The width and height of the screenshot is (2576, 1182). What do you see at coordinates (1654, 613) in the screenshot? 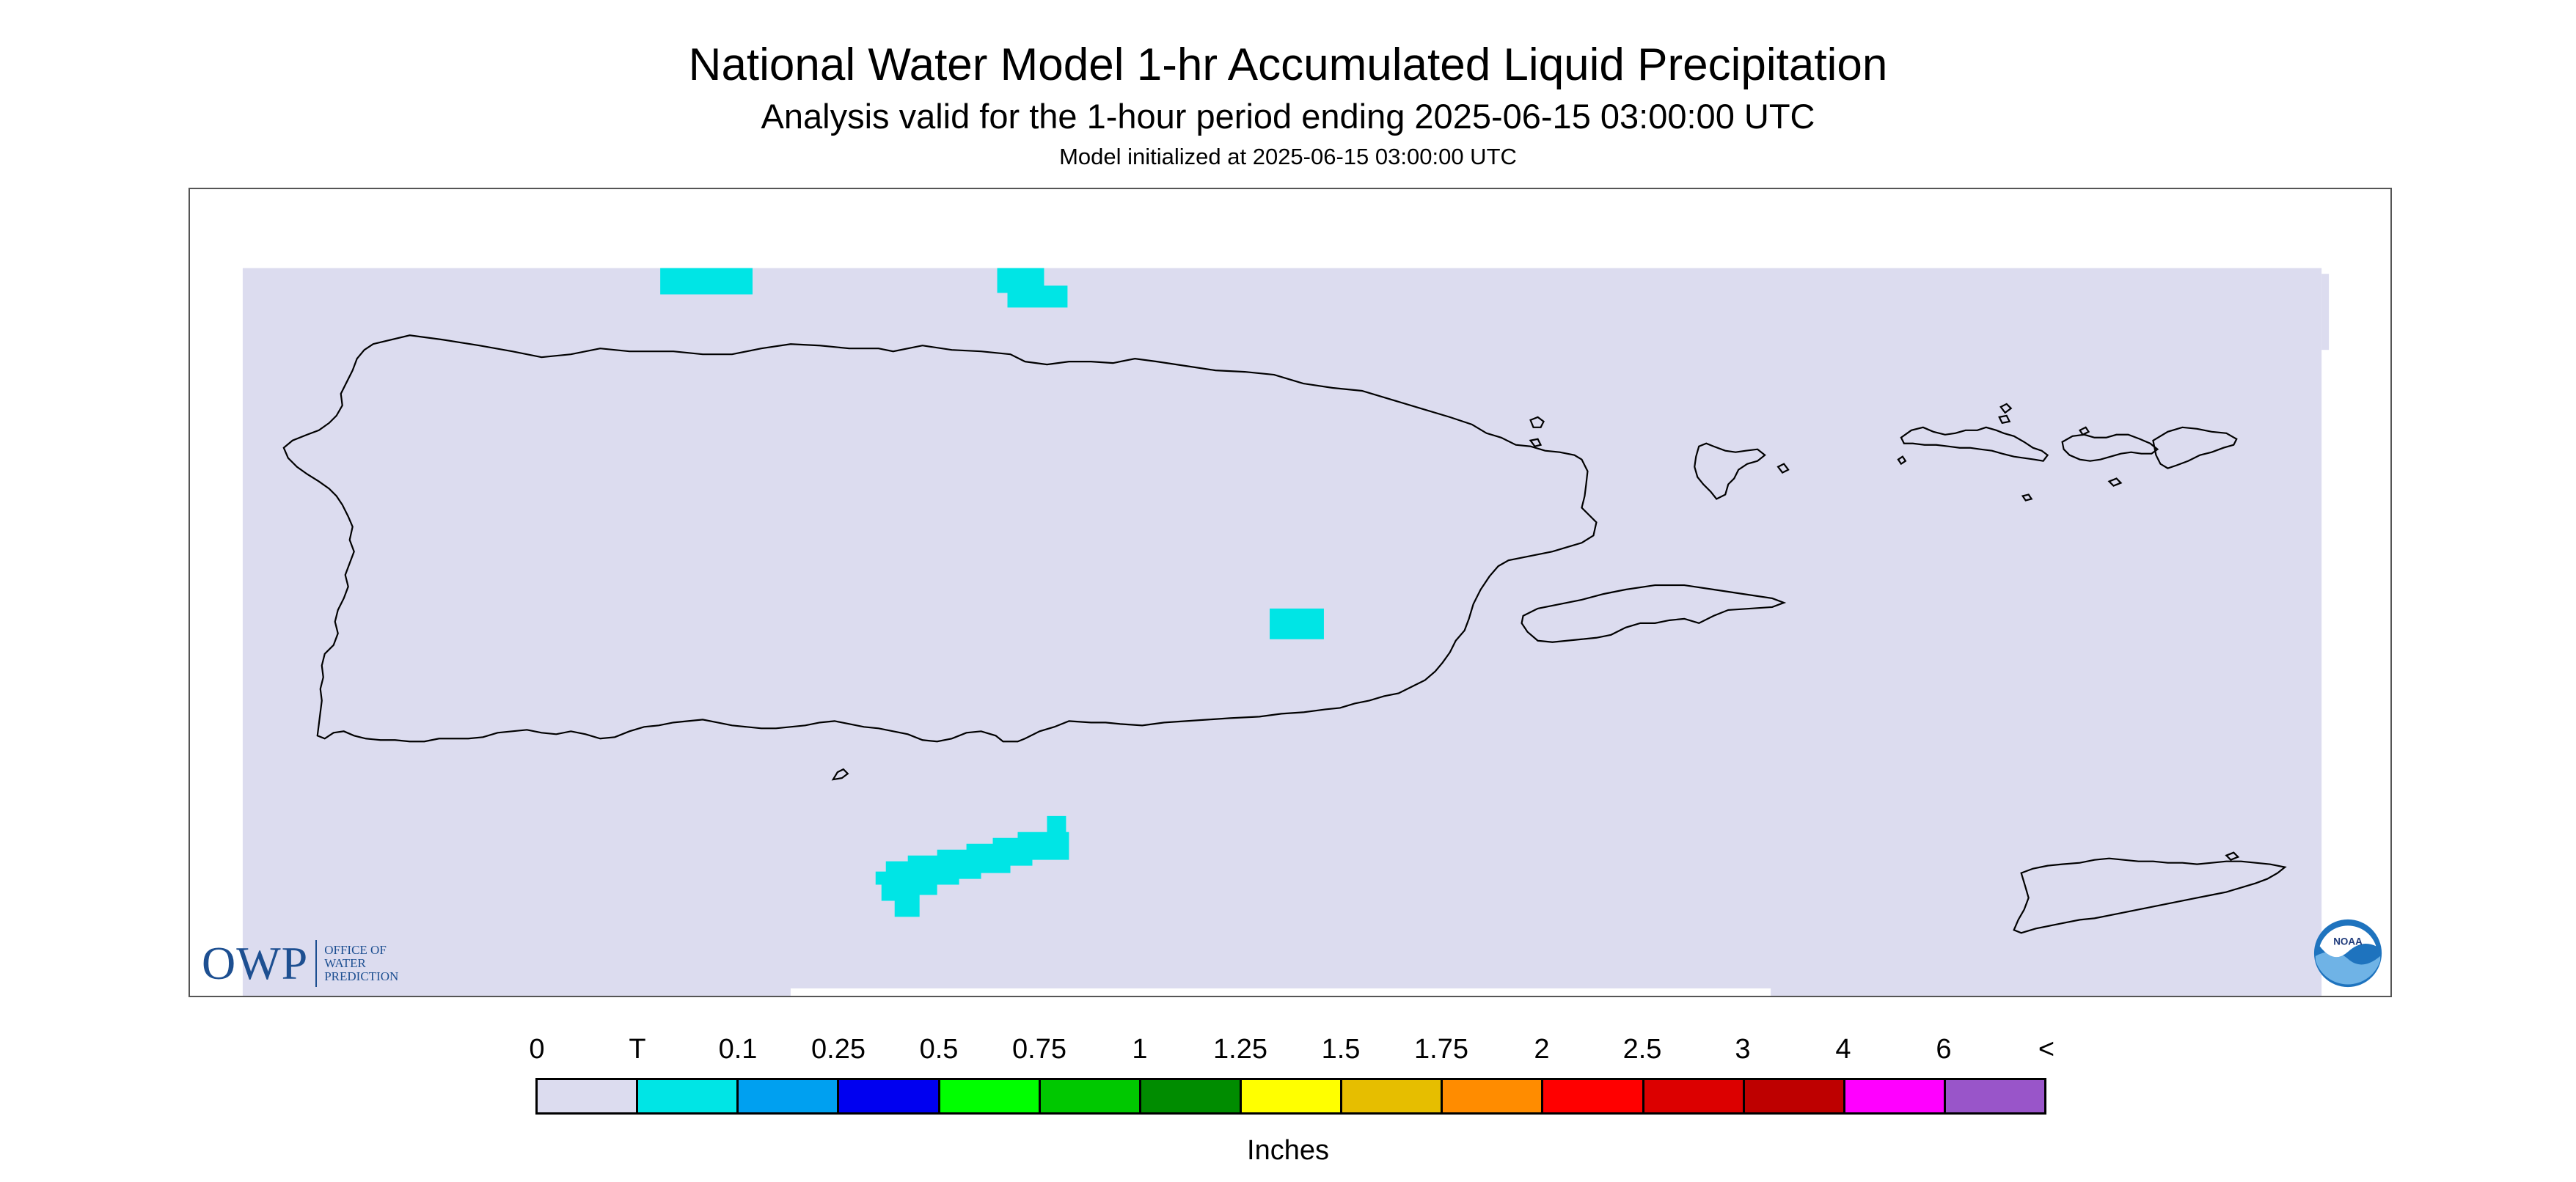
I see `vieques-coastline` at bounding box center [1654, 613].